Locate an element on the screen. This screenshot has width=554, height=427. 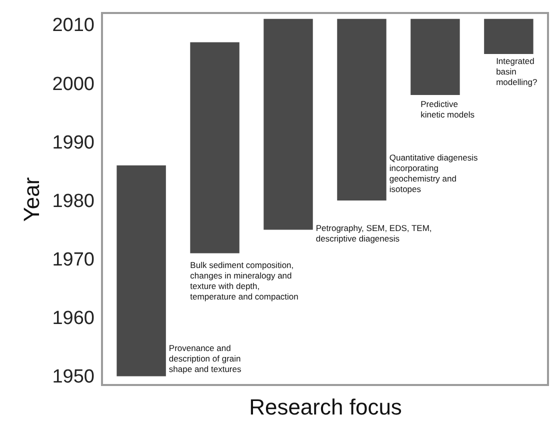
y-tick-label: 1960 is located at coordinates (73, 319).